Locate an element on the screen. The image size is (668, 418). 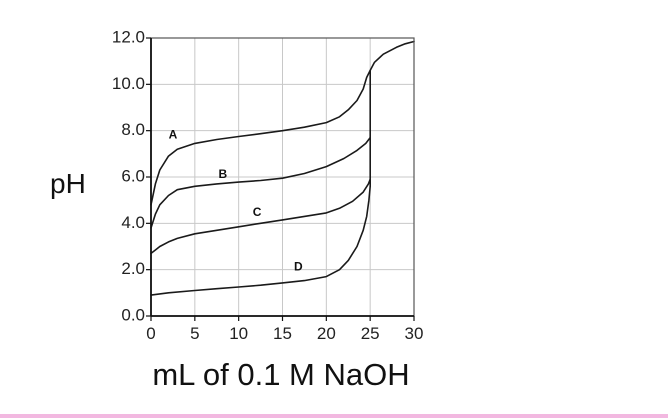
series-label-b: B is located at coordinates (223, 174).